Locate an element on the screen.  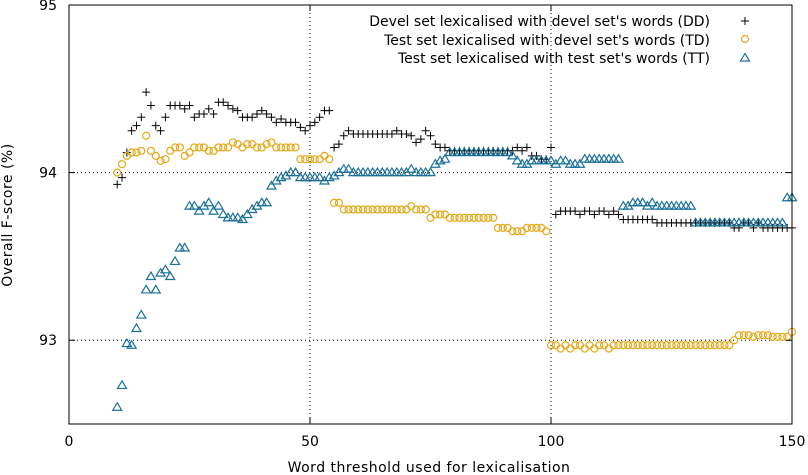
y-tick-label: 94 is located at coordinates (48, 174).